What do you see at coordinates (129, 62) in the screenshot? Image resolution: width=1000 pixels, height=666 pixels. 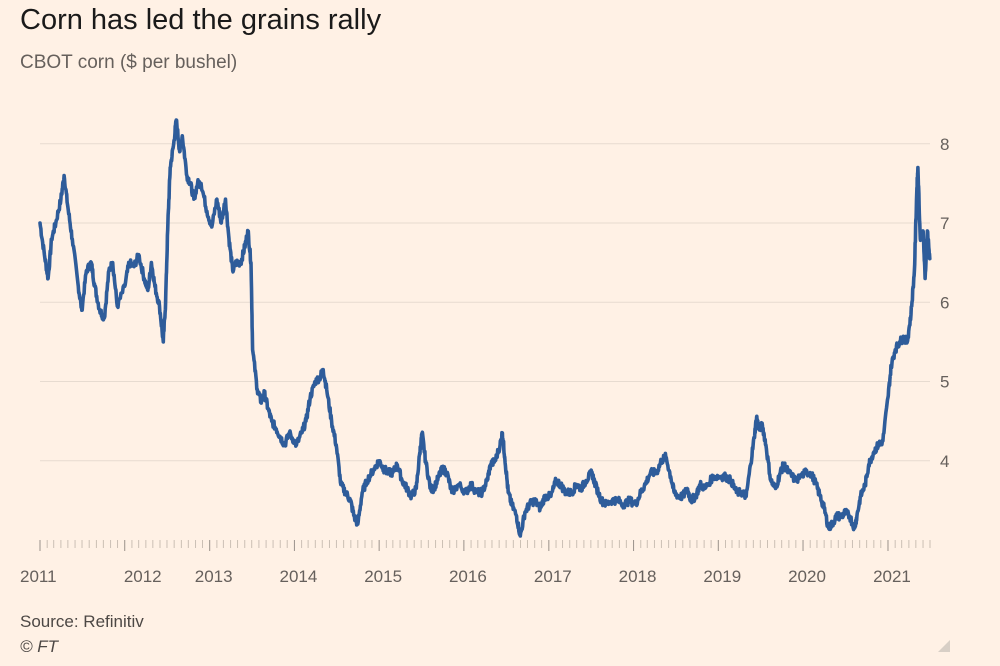 I see `chart-subtitle: CBOT corn ($ per bushel)` at bounding box center [129, 62].